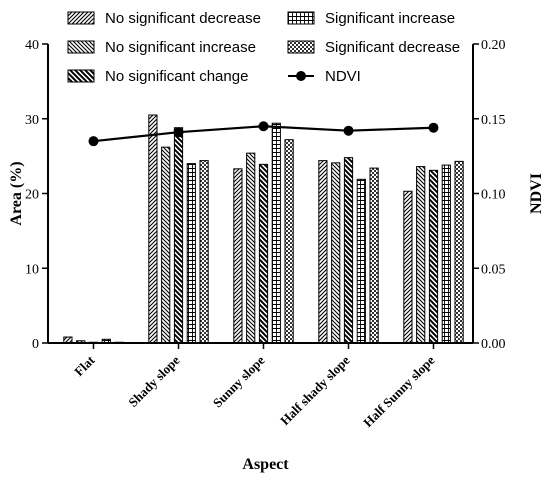 The image size is (550, 478). What do you see at coordinates (493, 344) in the screenshot?
I see `y2-tick-label: 0.00` at bounding box center [493, 344].